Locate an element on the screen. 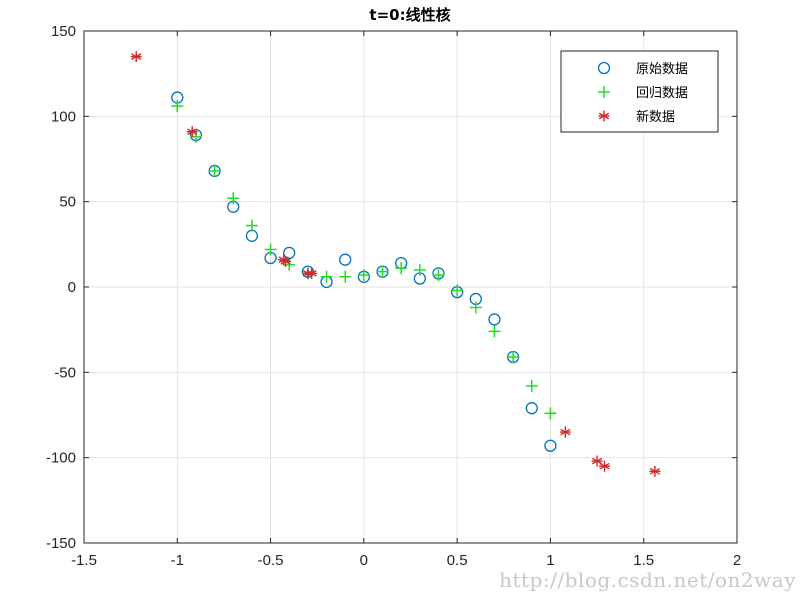 This screenshot has width=812, height=600. y-tick-label: 150 is located at coordinates (63, 31).